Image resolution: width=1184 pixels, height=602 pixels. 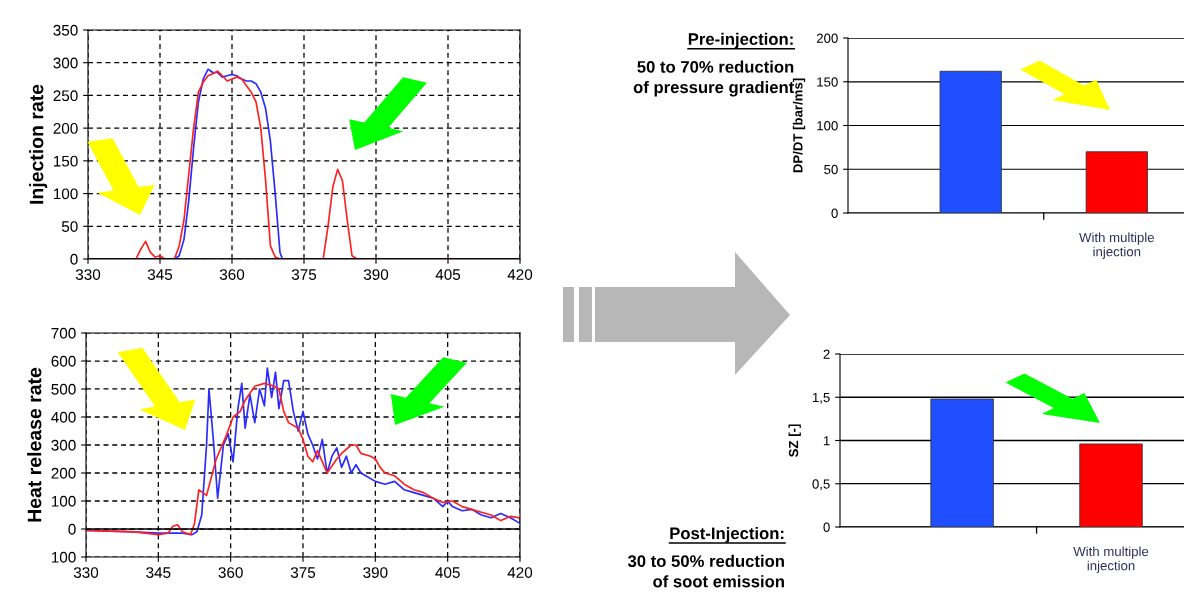 What do you see at coordinates (799, 125) in the screenshot?
I see `y-axis-title: DP/DT [bar/ms]` at bounding box center [799, 125].